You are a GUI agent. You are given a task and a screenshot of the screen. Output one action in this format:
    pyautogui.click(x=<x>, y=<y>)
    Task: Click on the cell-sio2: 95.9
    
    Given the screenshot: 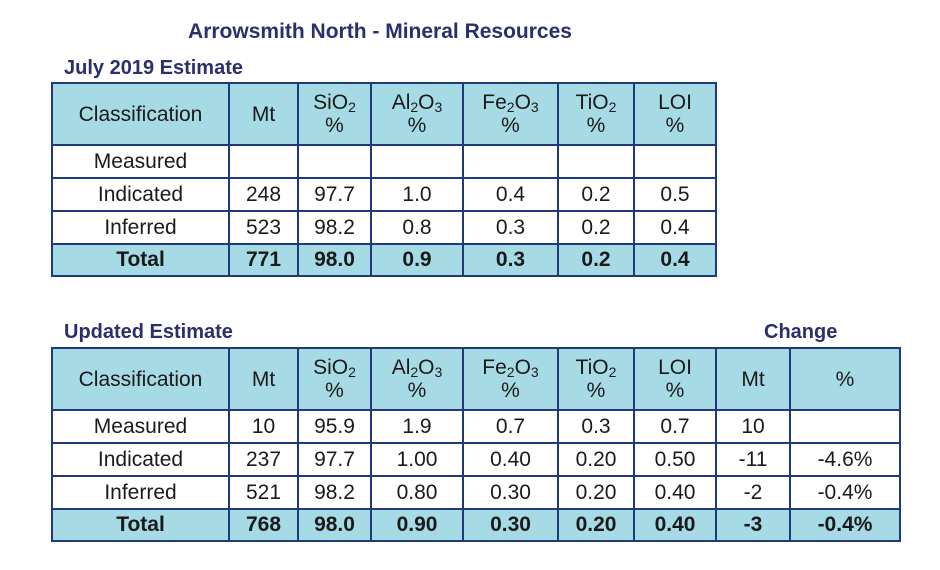 What is the action you would take?
    pyautogui.click(x=334, y=426)
    